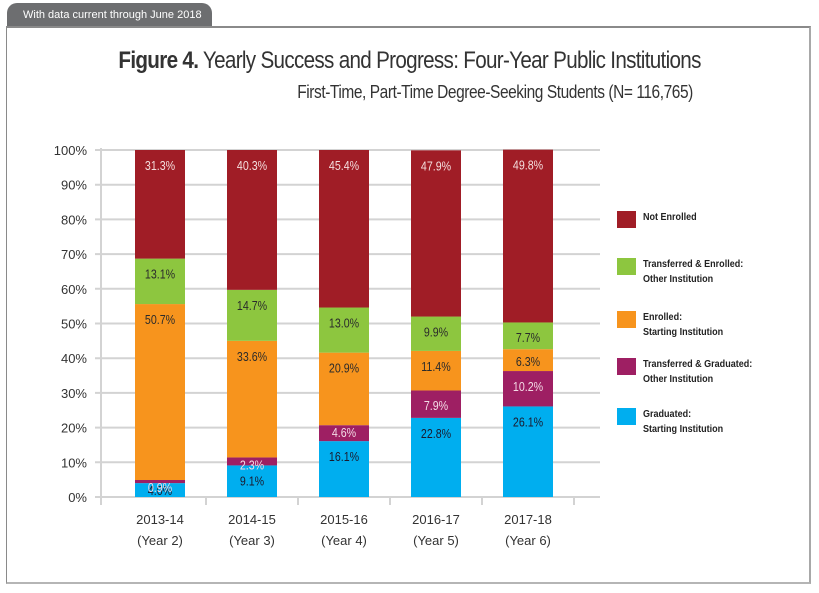  I want to click on data-label: 7.7%, so click(528, 337).